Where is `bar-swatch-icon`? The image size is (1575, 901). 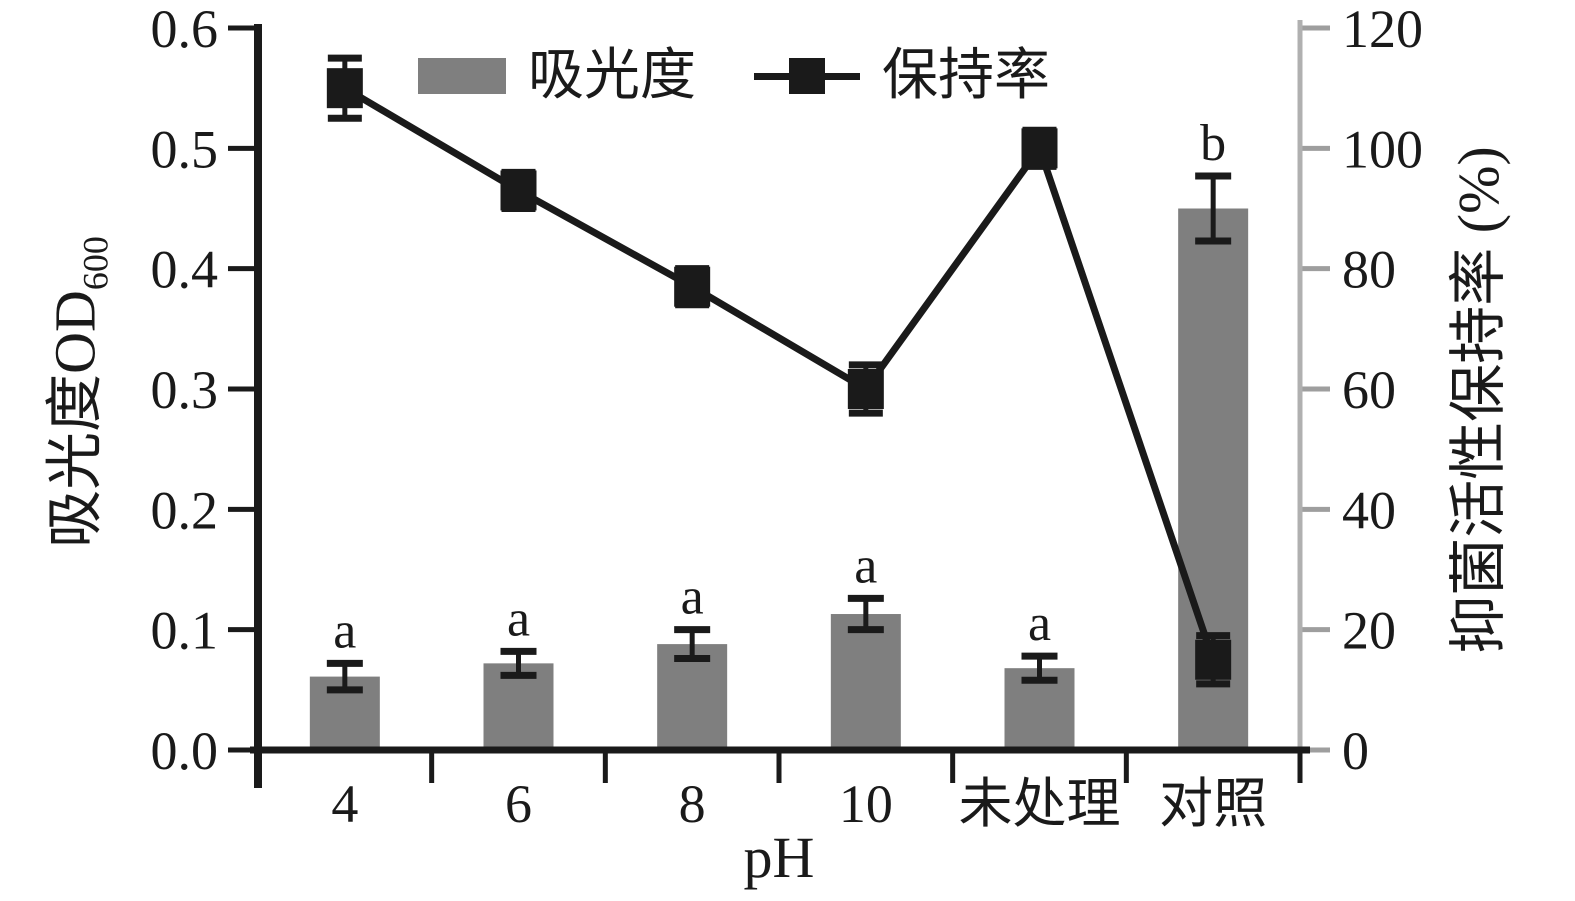 bar-swatch-icon is located at coordinates (462, 76).